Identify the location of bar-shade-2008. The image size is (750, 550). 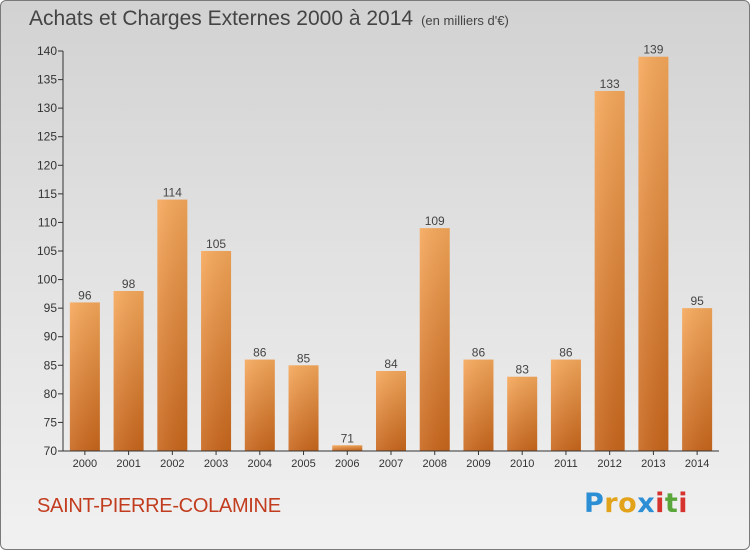
(434, 339).